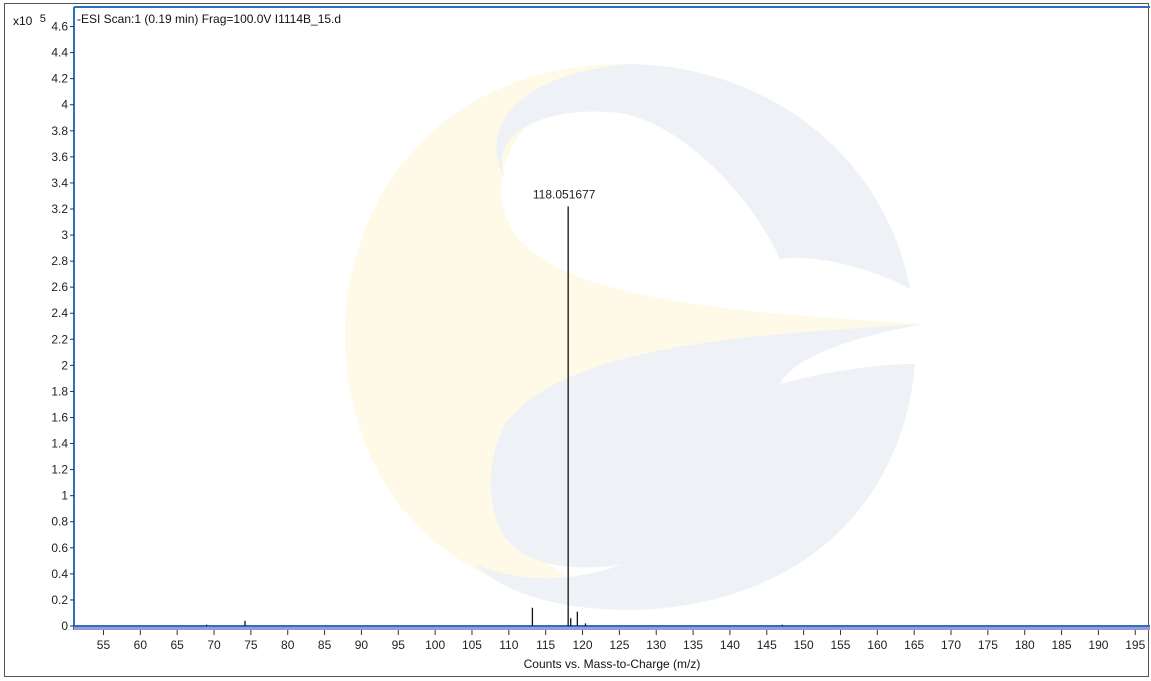 The height and width of the screenshot is (681, 1151). Describe the element at coordinates (914, 645) in the screenshot. I see `x-tick-label: 165` at that location.